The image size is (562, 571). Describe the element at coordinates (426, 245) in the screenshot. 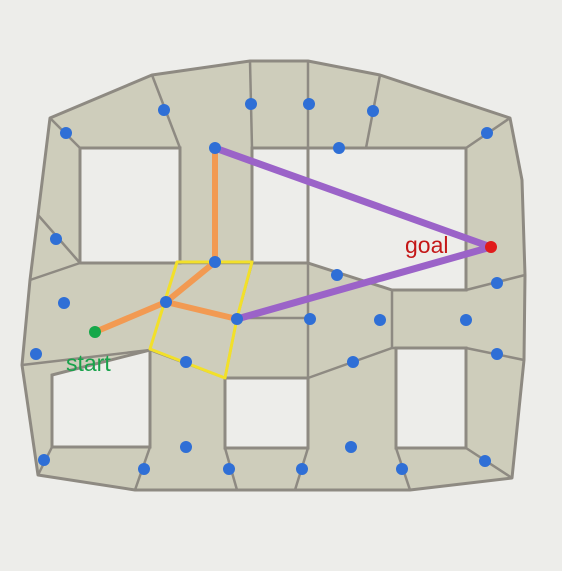

I see `goal-label: goal` at that location.